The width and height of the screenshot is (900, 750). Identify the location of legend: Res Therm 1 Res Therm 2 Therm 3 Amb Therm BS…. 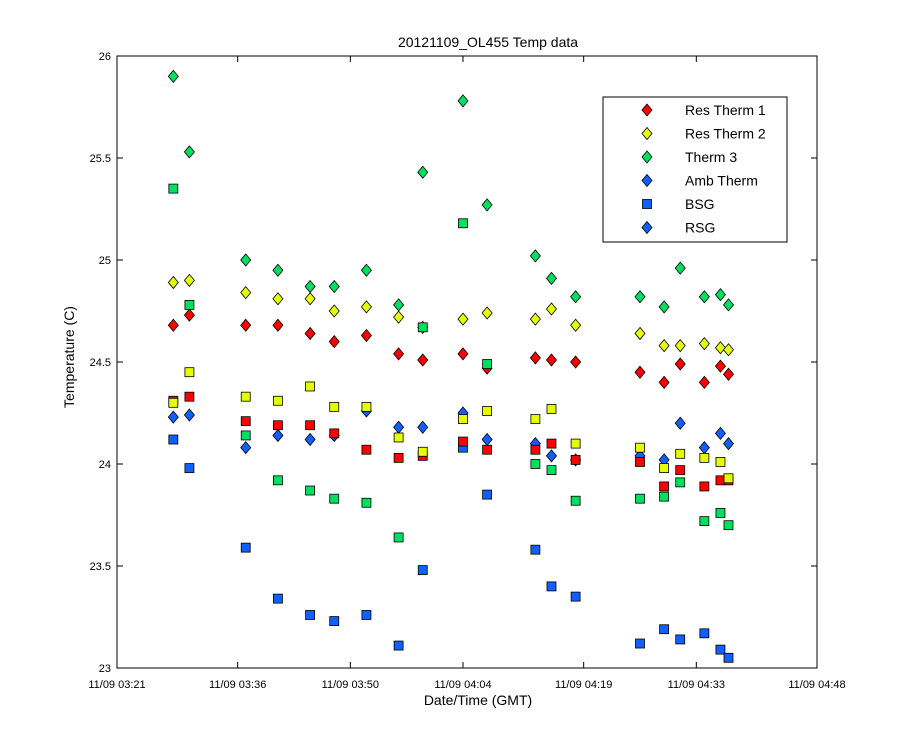
(695, 169).